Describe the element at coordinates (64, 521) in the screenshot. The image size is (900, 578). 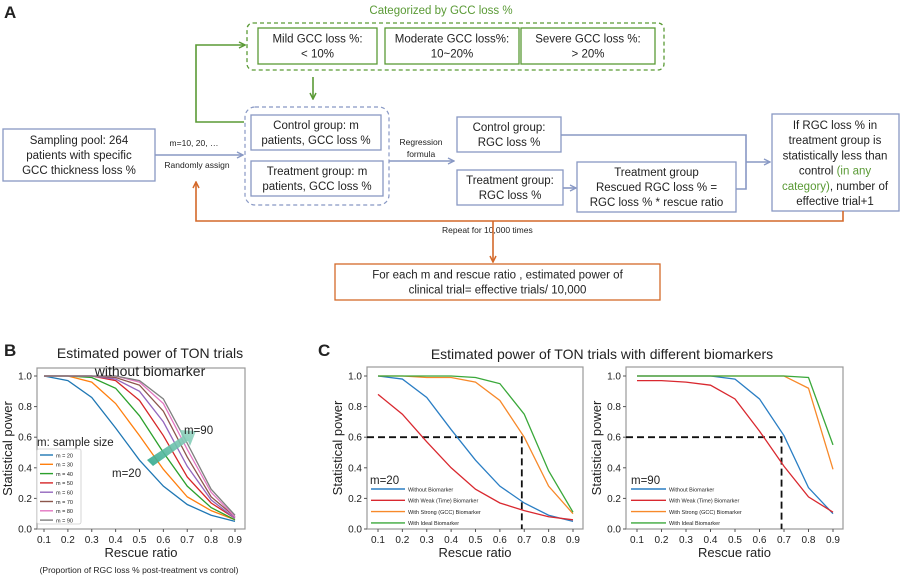
I see `legend-entry: m = 90` at that location.